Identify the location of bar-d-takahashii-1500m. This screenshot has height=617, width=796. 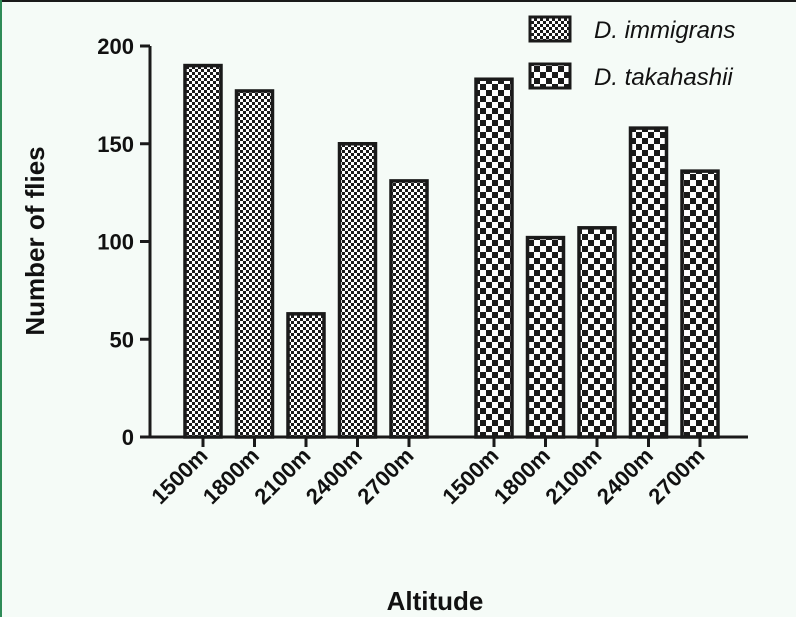
(494, 258).